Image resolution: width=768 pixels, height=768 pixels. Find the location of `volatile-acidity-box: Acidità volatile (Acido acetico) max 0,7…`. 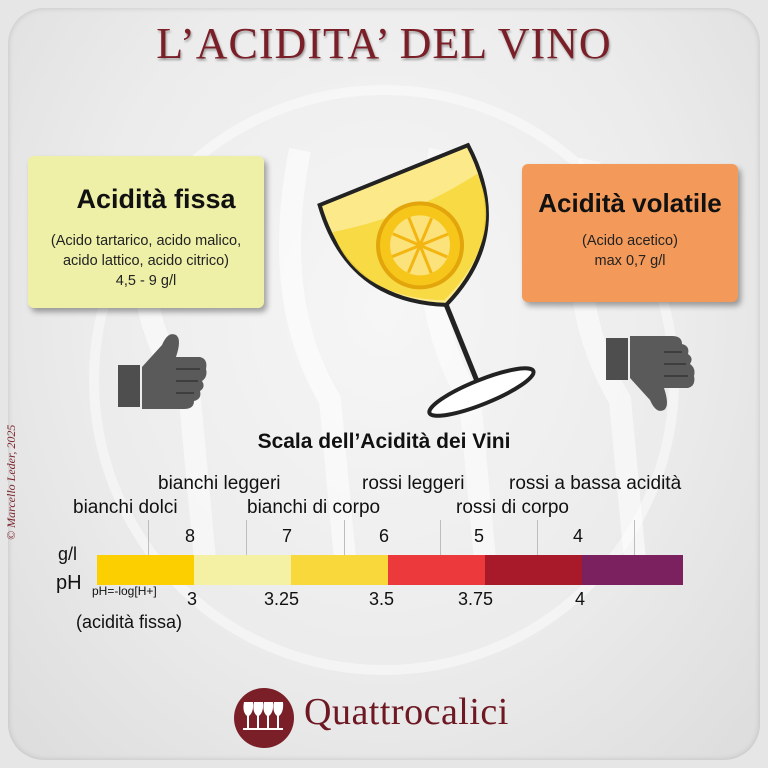

volatile-acidity-box: Acidità volatile (Acido acetico) max 0,7… is located at coordinates (630, 233).